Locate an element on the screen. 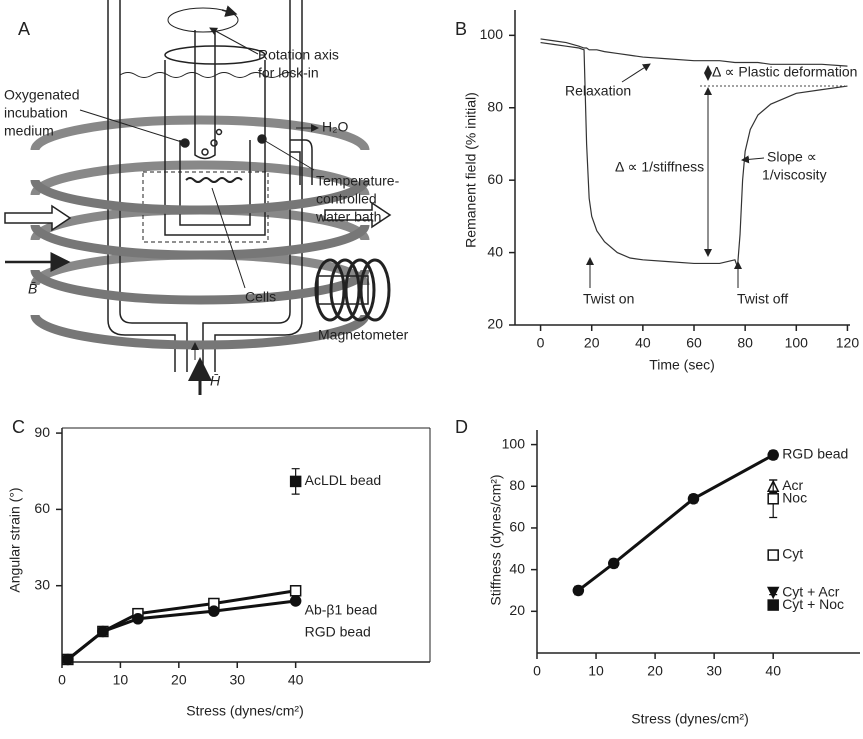  panel-label: B is located at coordinates (461, 29).